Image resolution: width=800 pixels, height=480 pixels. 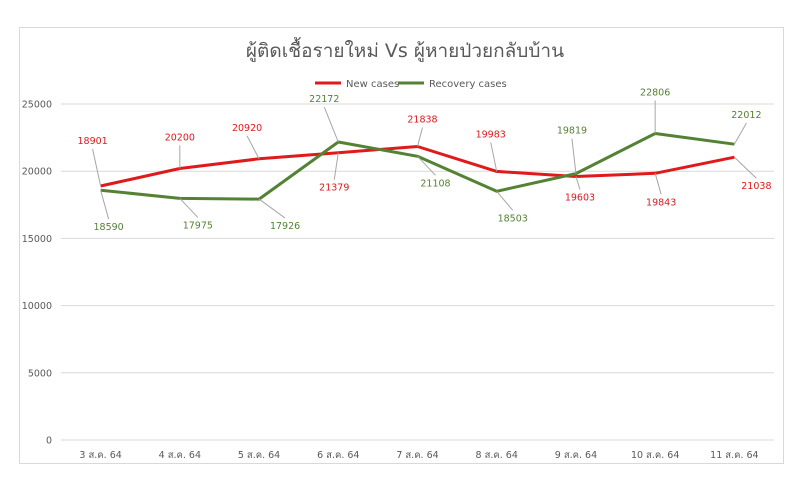 I want to click on y-tick-label-0: 0, so click(x=49, y=441).